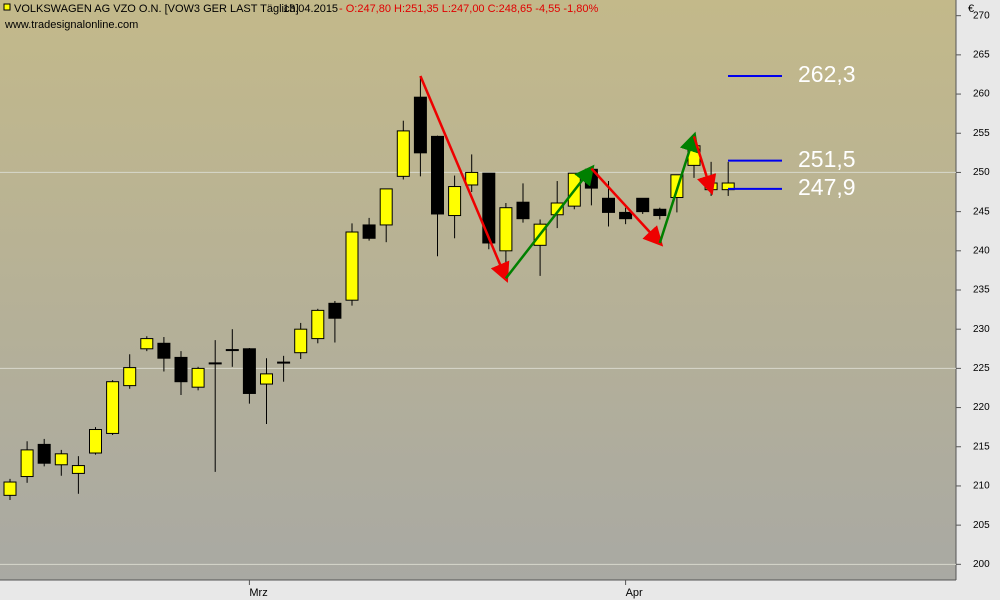 This screenshot has width=1000, height=600. I want to click on y-tick-label: 220, so click(981, 407).